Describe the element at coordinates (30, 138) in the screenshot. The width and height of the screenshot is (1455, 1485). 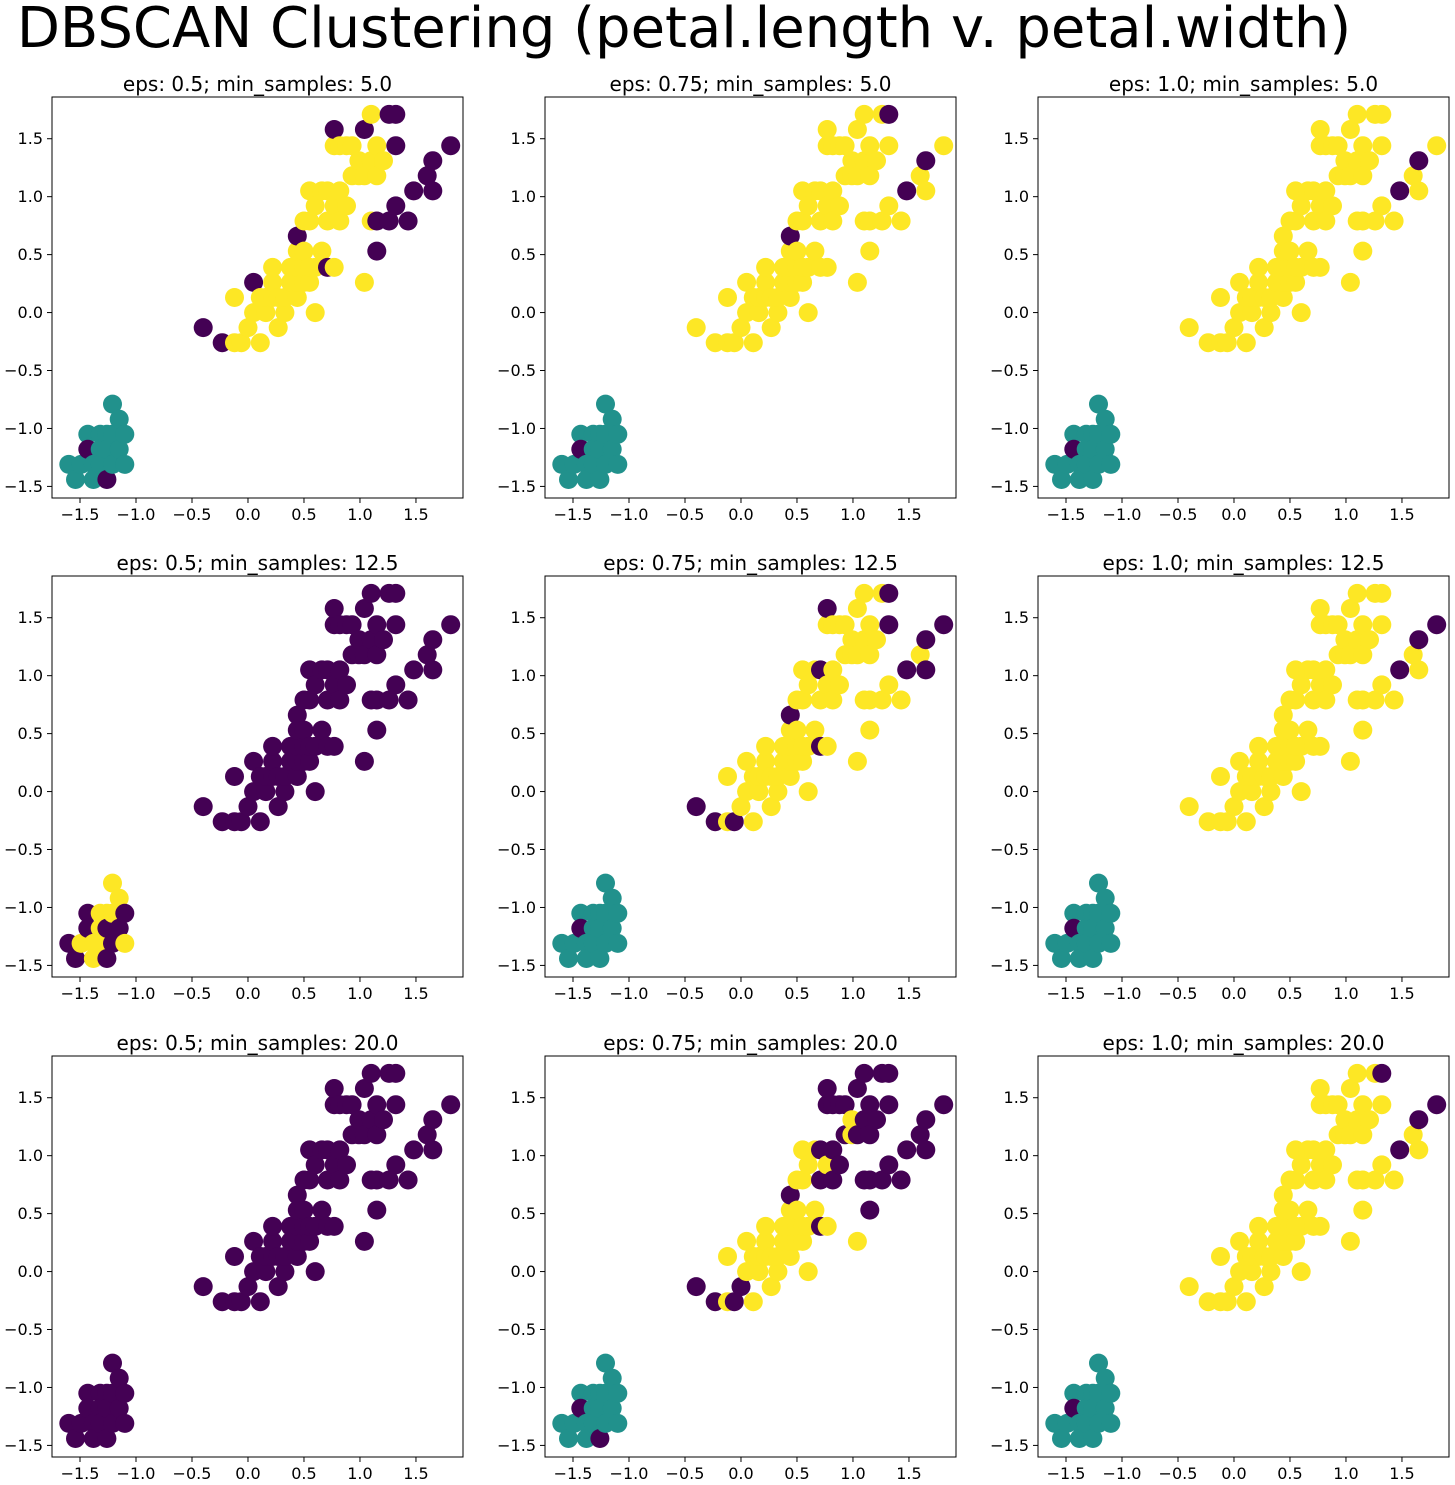
I see `y-tick-label: 1.5` at that location.